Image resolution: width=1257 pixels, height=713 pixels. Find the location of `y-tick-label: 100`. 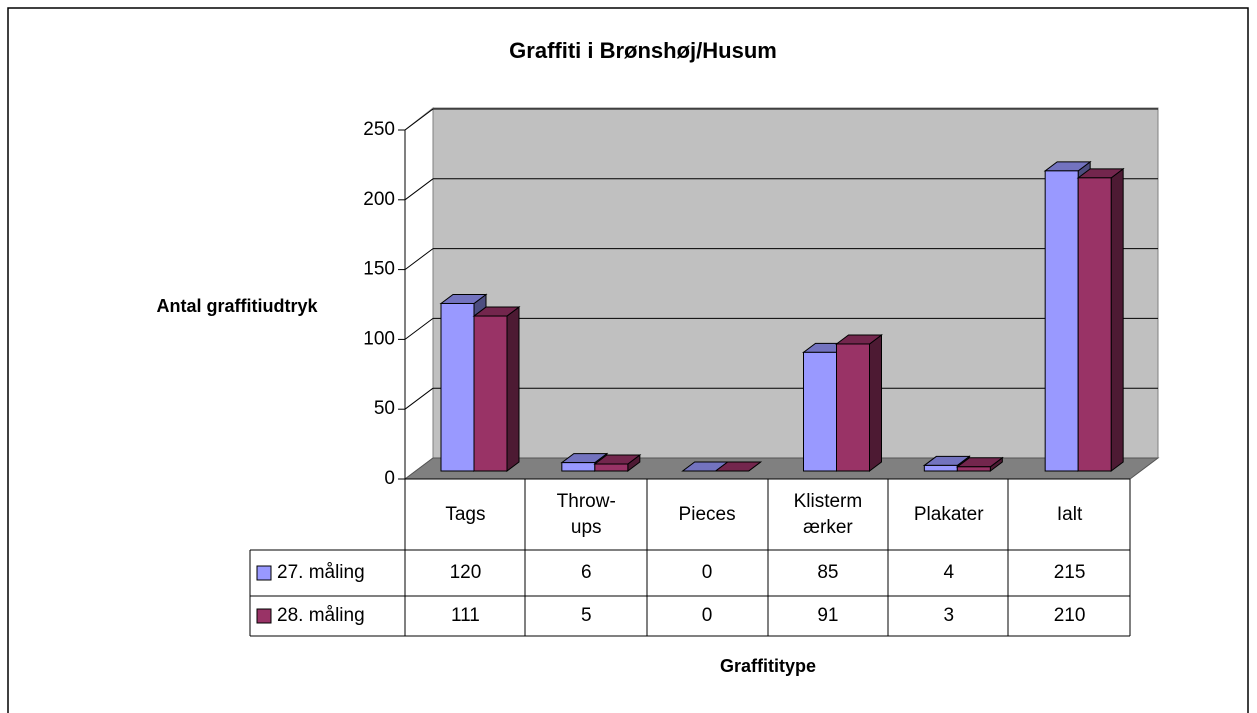

y-tick-label: 100 is located at coordinates (379, 338).